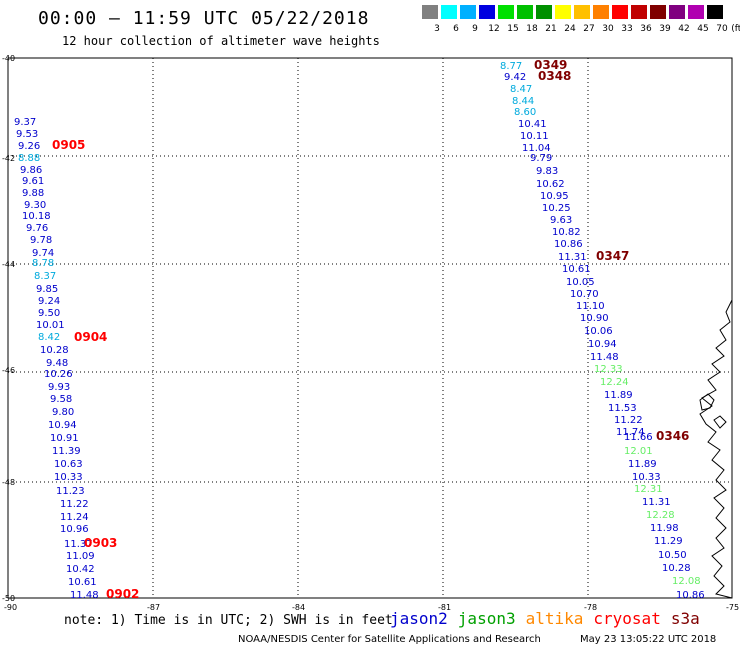  Describe the element at coordinates (532, 124) in the screenshot. I see `wave-height-value: 10.41` at that location.